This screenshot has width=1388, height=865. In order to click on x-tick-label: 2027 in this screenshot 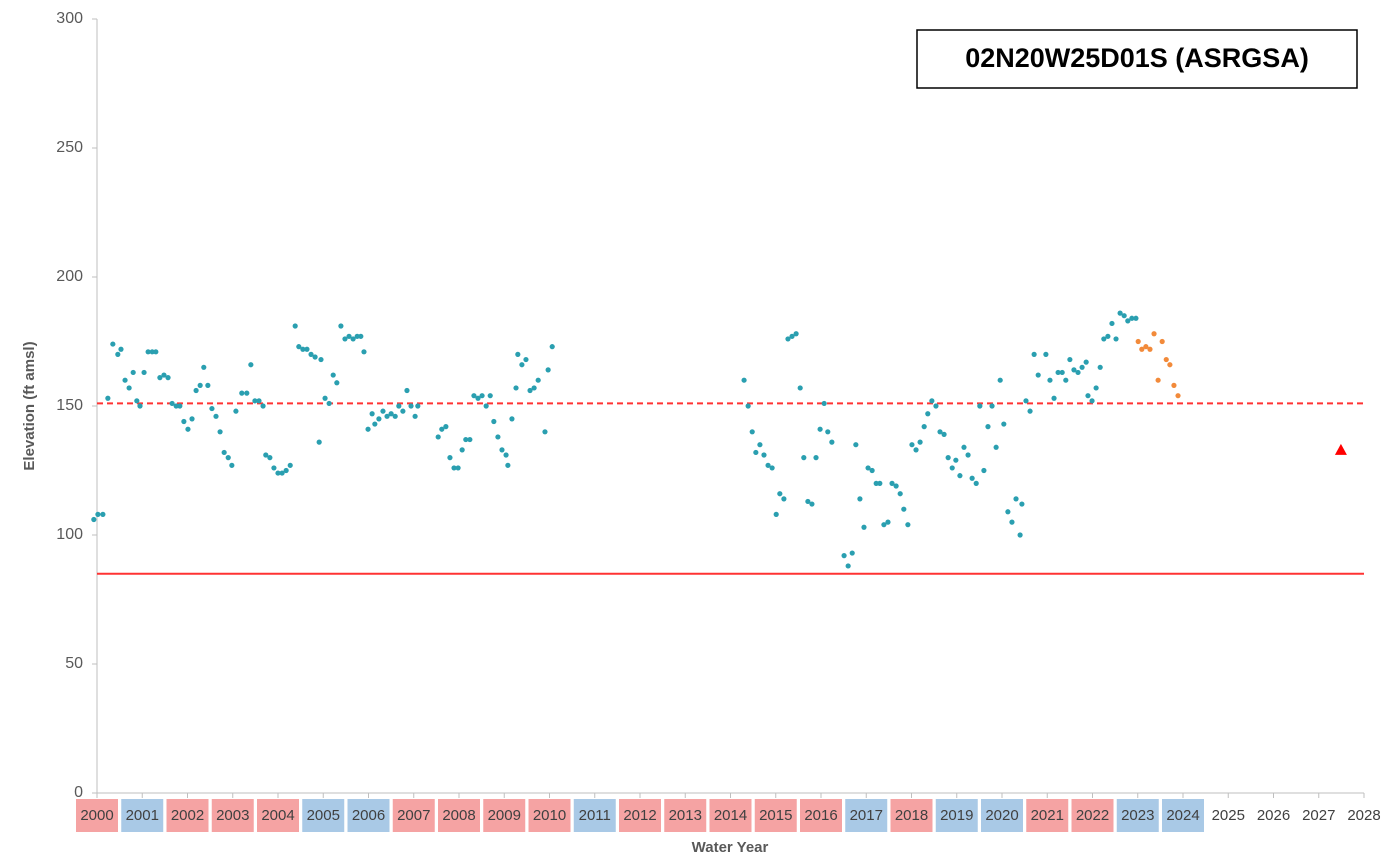, I will do `click(1318, 815)`.